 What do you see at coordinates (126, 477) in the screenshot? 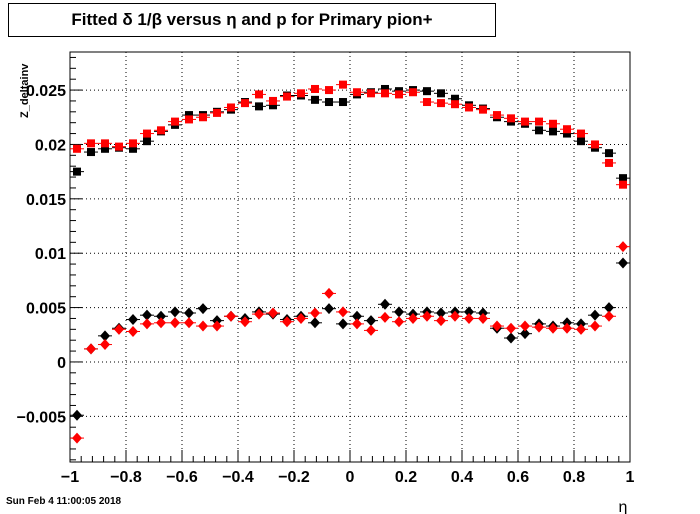
I see `x-tick-label: −0.8` at bounding box center [126, 477].